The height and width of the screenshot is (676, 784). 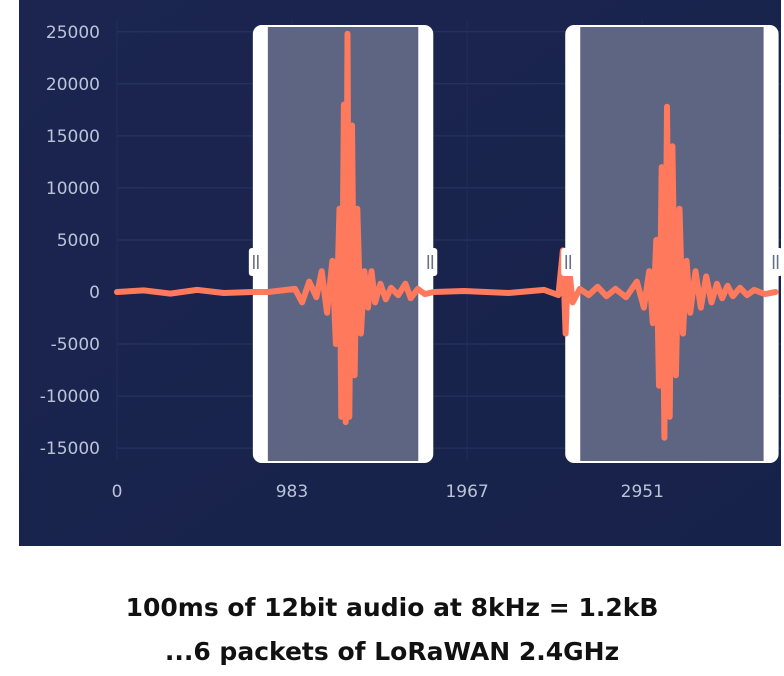 I want to click on y-tick-label: 25000, so click(x=73, y=33).